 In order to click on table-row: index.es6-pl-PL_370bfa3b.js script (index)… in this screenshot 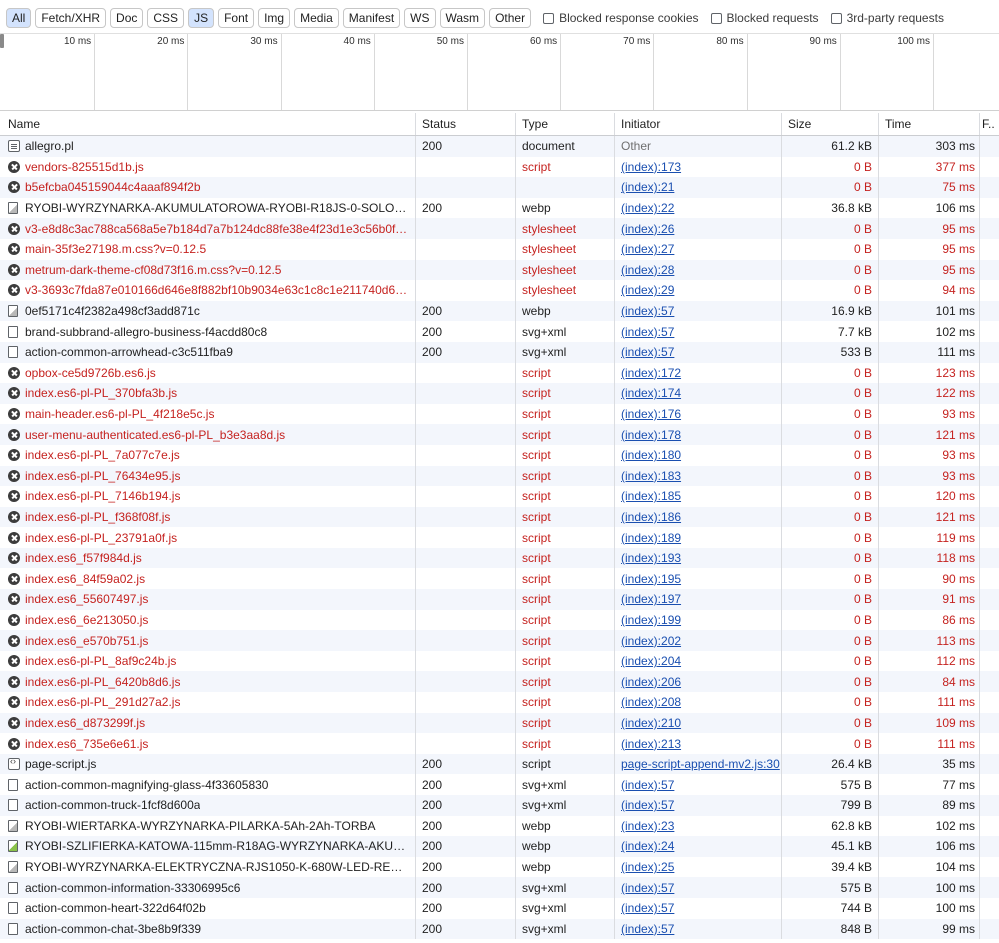, I will do `click(499, 393)`.